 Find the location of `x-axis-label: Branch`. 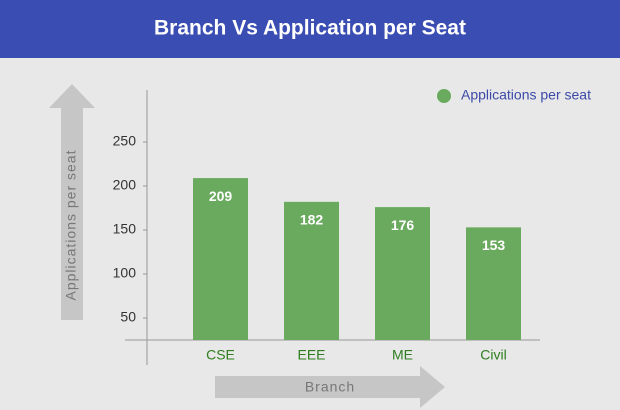

x-axis-label: Branch is located at coordinates (330, 387).